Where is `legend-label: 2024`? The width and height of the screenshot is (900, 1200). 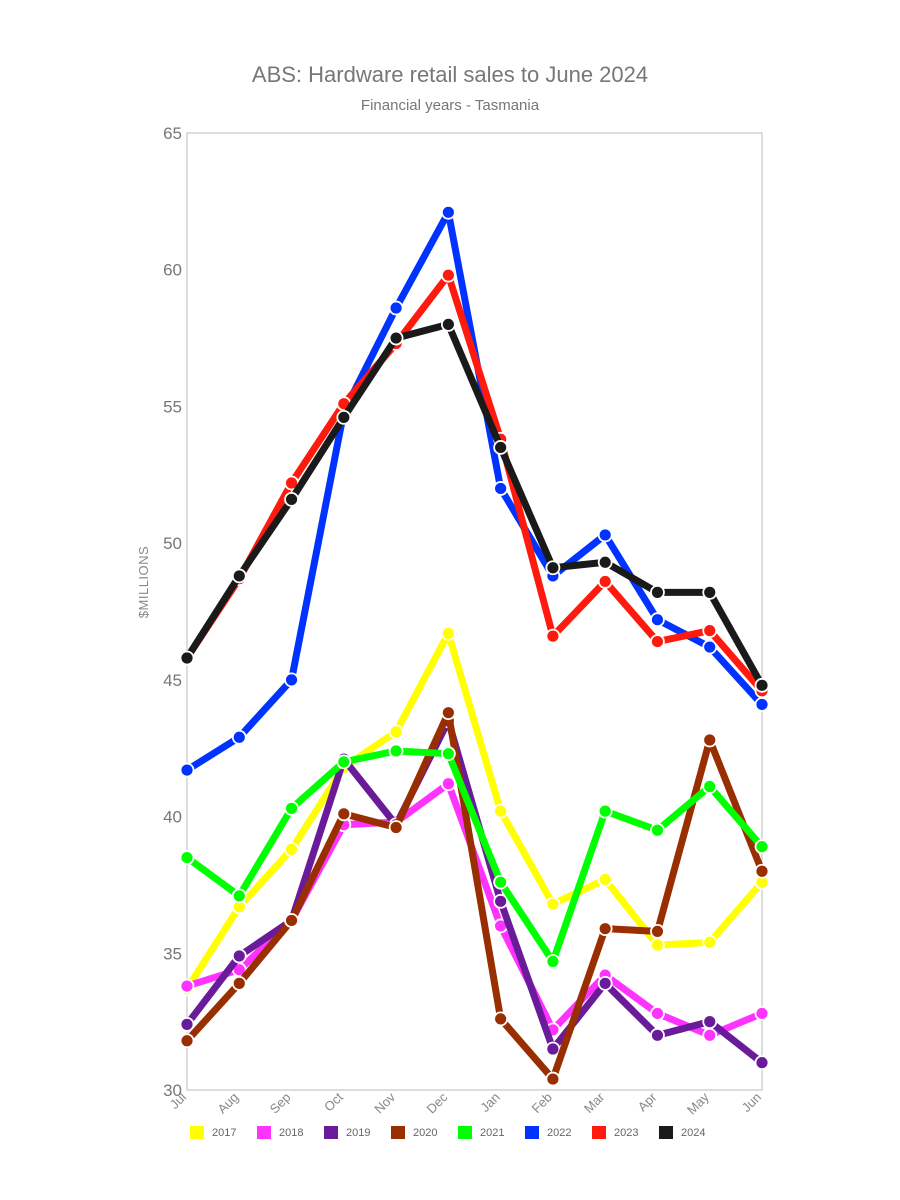
legend-label: 2024 is located at coordinates (693, 1133).